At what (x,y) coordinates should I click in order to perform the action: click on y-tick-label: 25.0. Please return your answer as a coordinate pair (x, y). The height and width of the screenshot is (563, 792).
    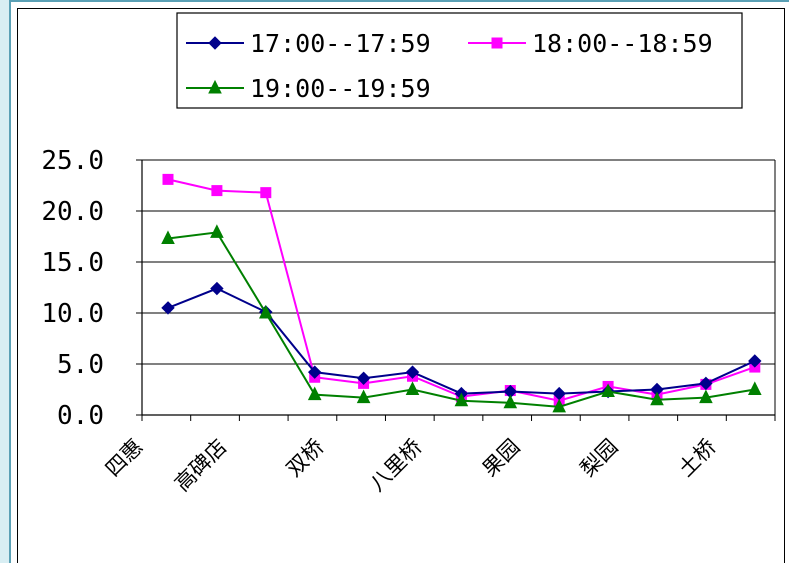
    Looking at the image, I should click on (72, 161).